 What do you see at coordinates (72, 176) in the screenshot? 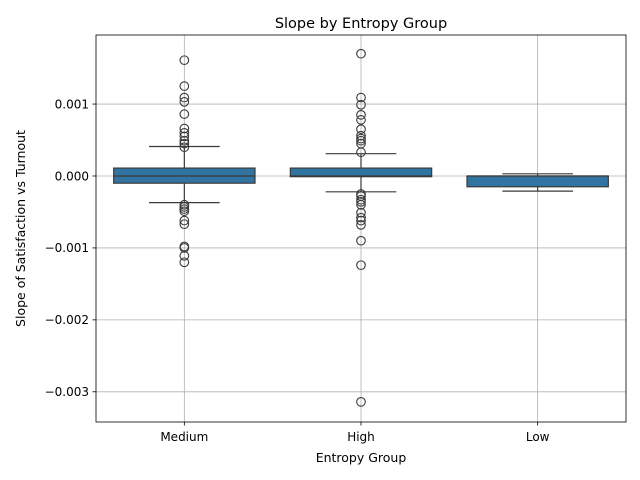
I see `y-tick-label: 0.000` at bounding box center [72, 176].